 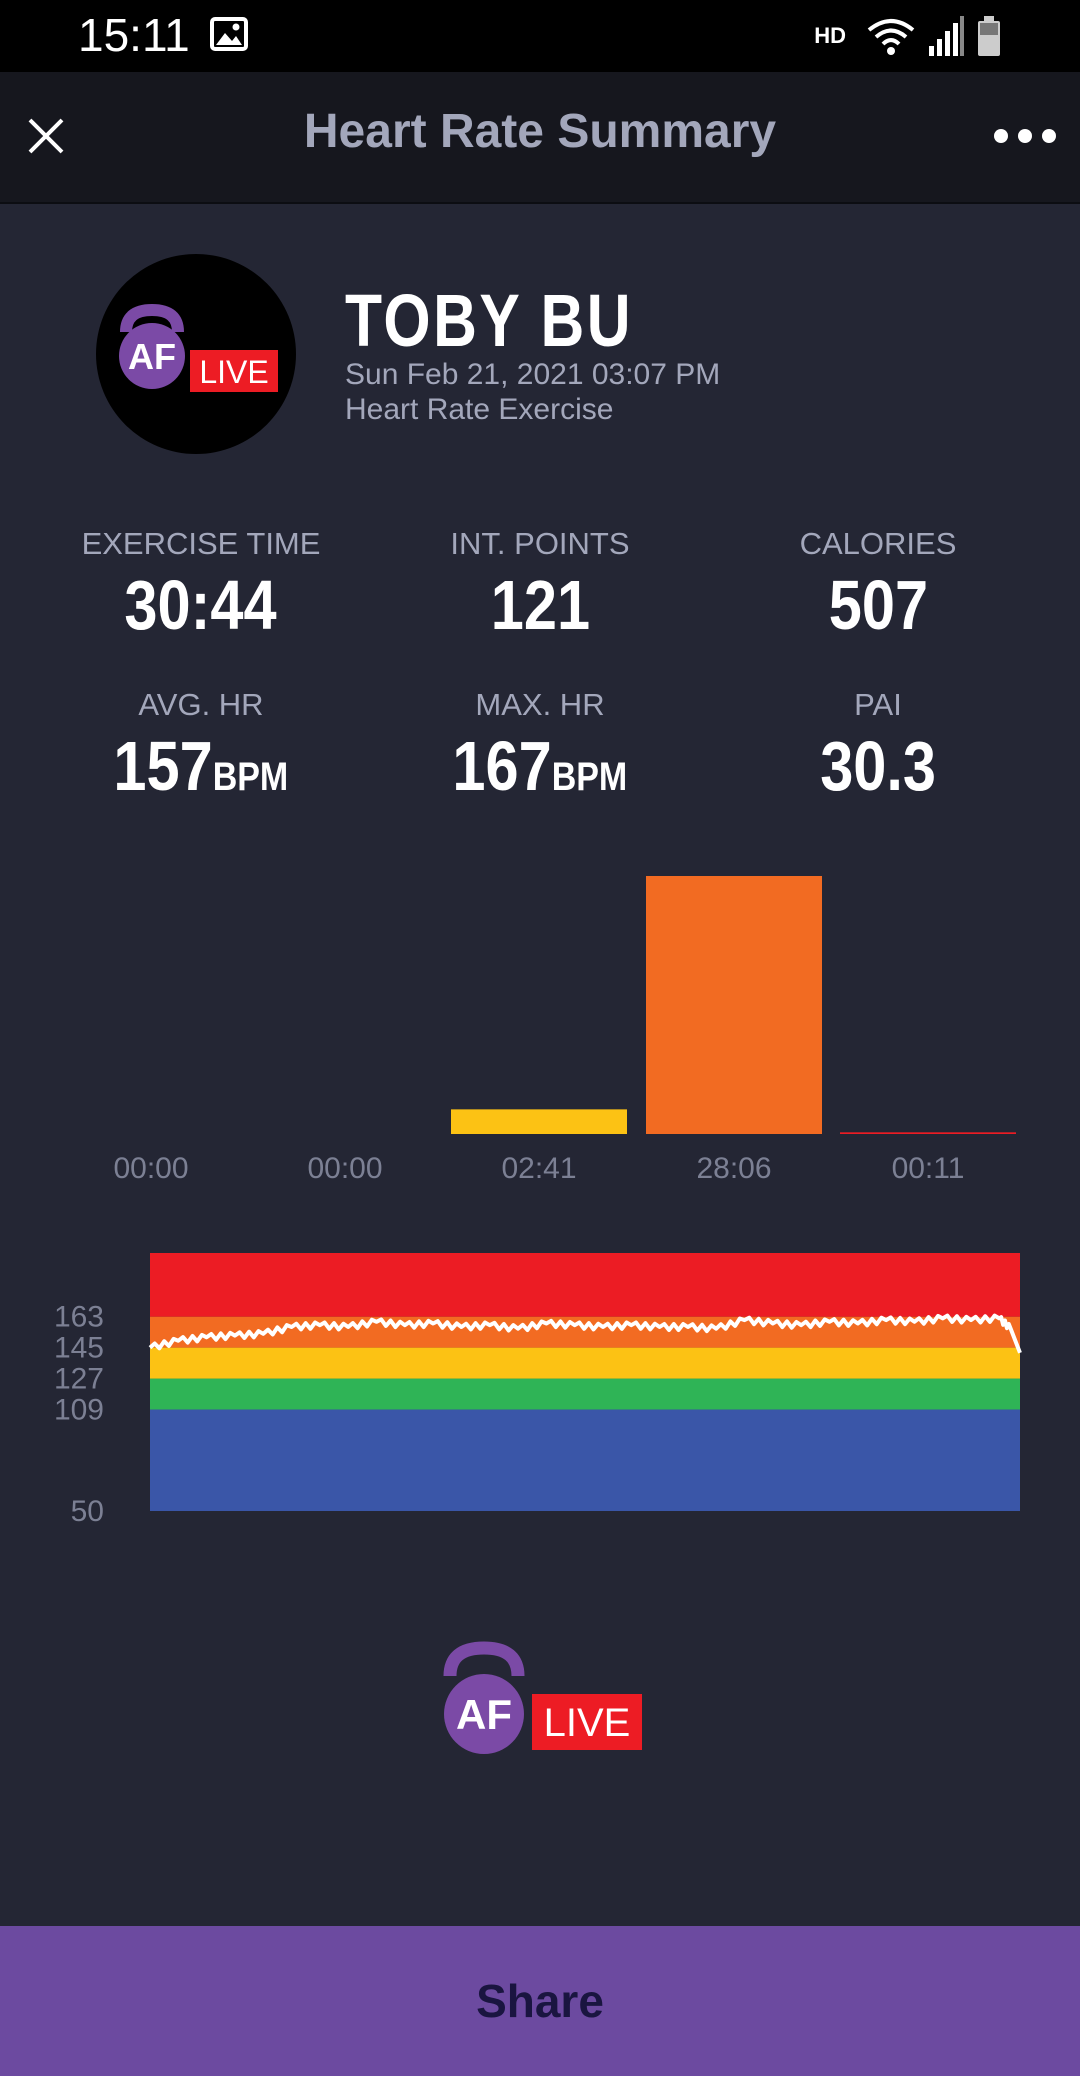 I want to click on hr-axis-label: 127, so click(x=79, y=1379).